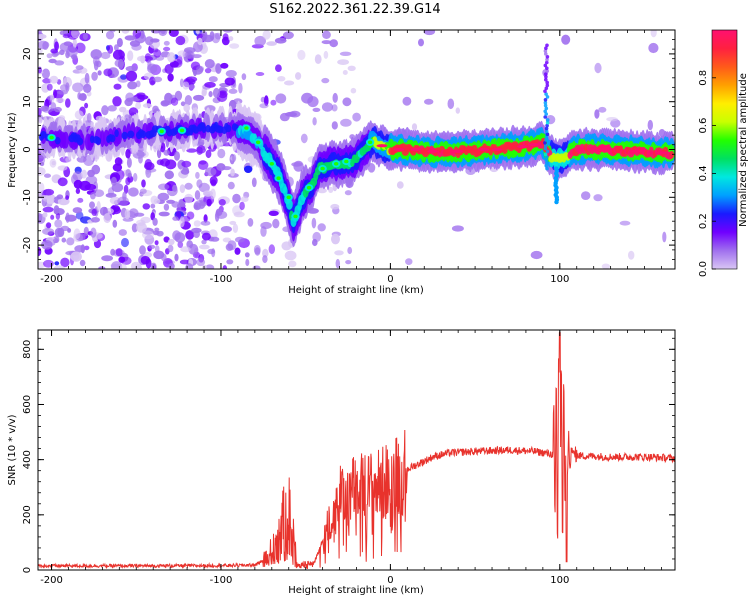 This screenshot has height=600, width=750. I want to click on colorbar-tick-label: 0.8, so click(703, 78).